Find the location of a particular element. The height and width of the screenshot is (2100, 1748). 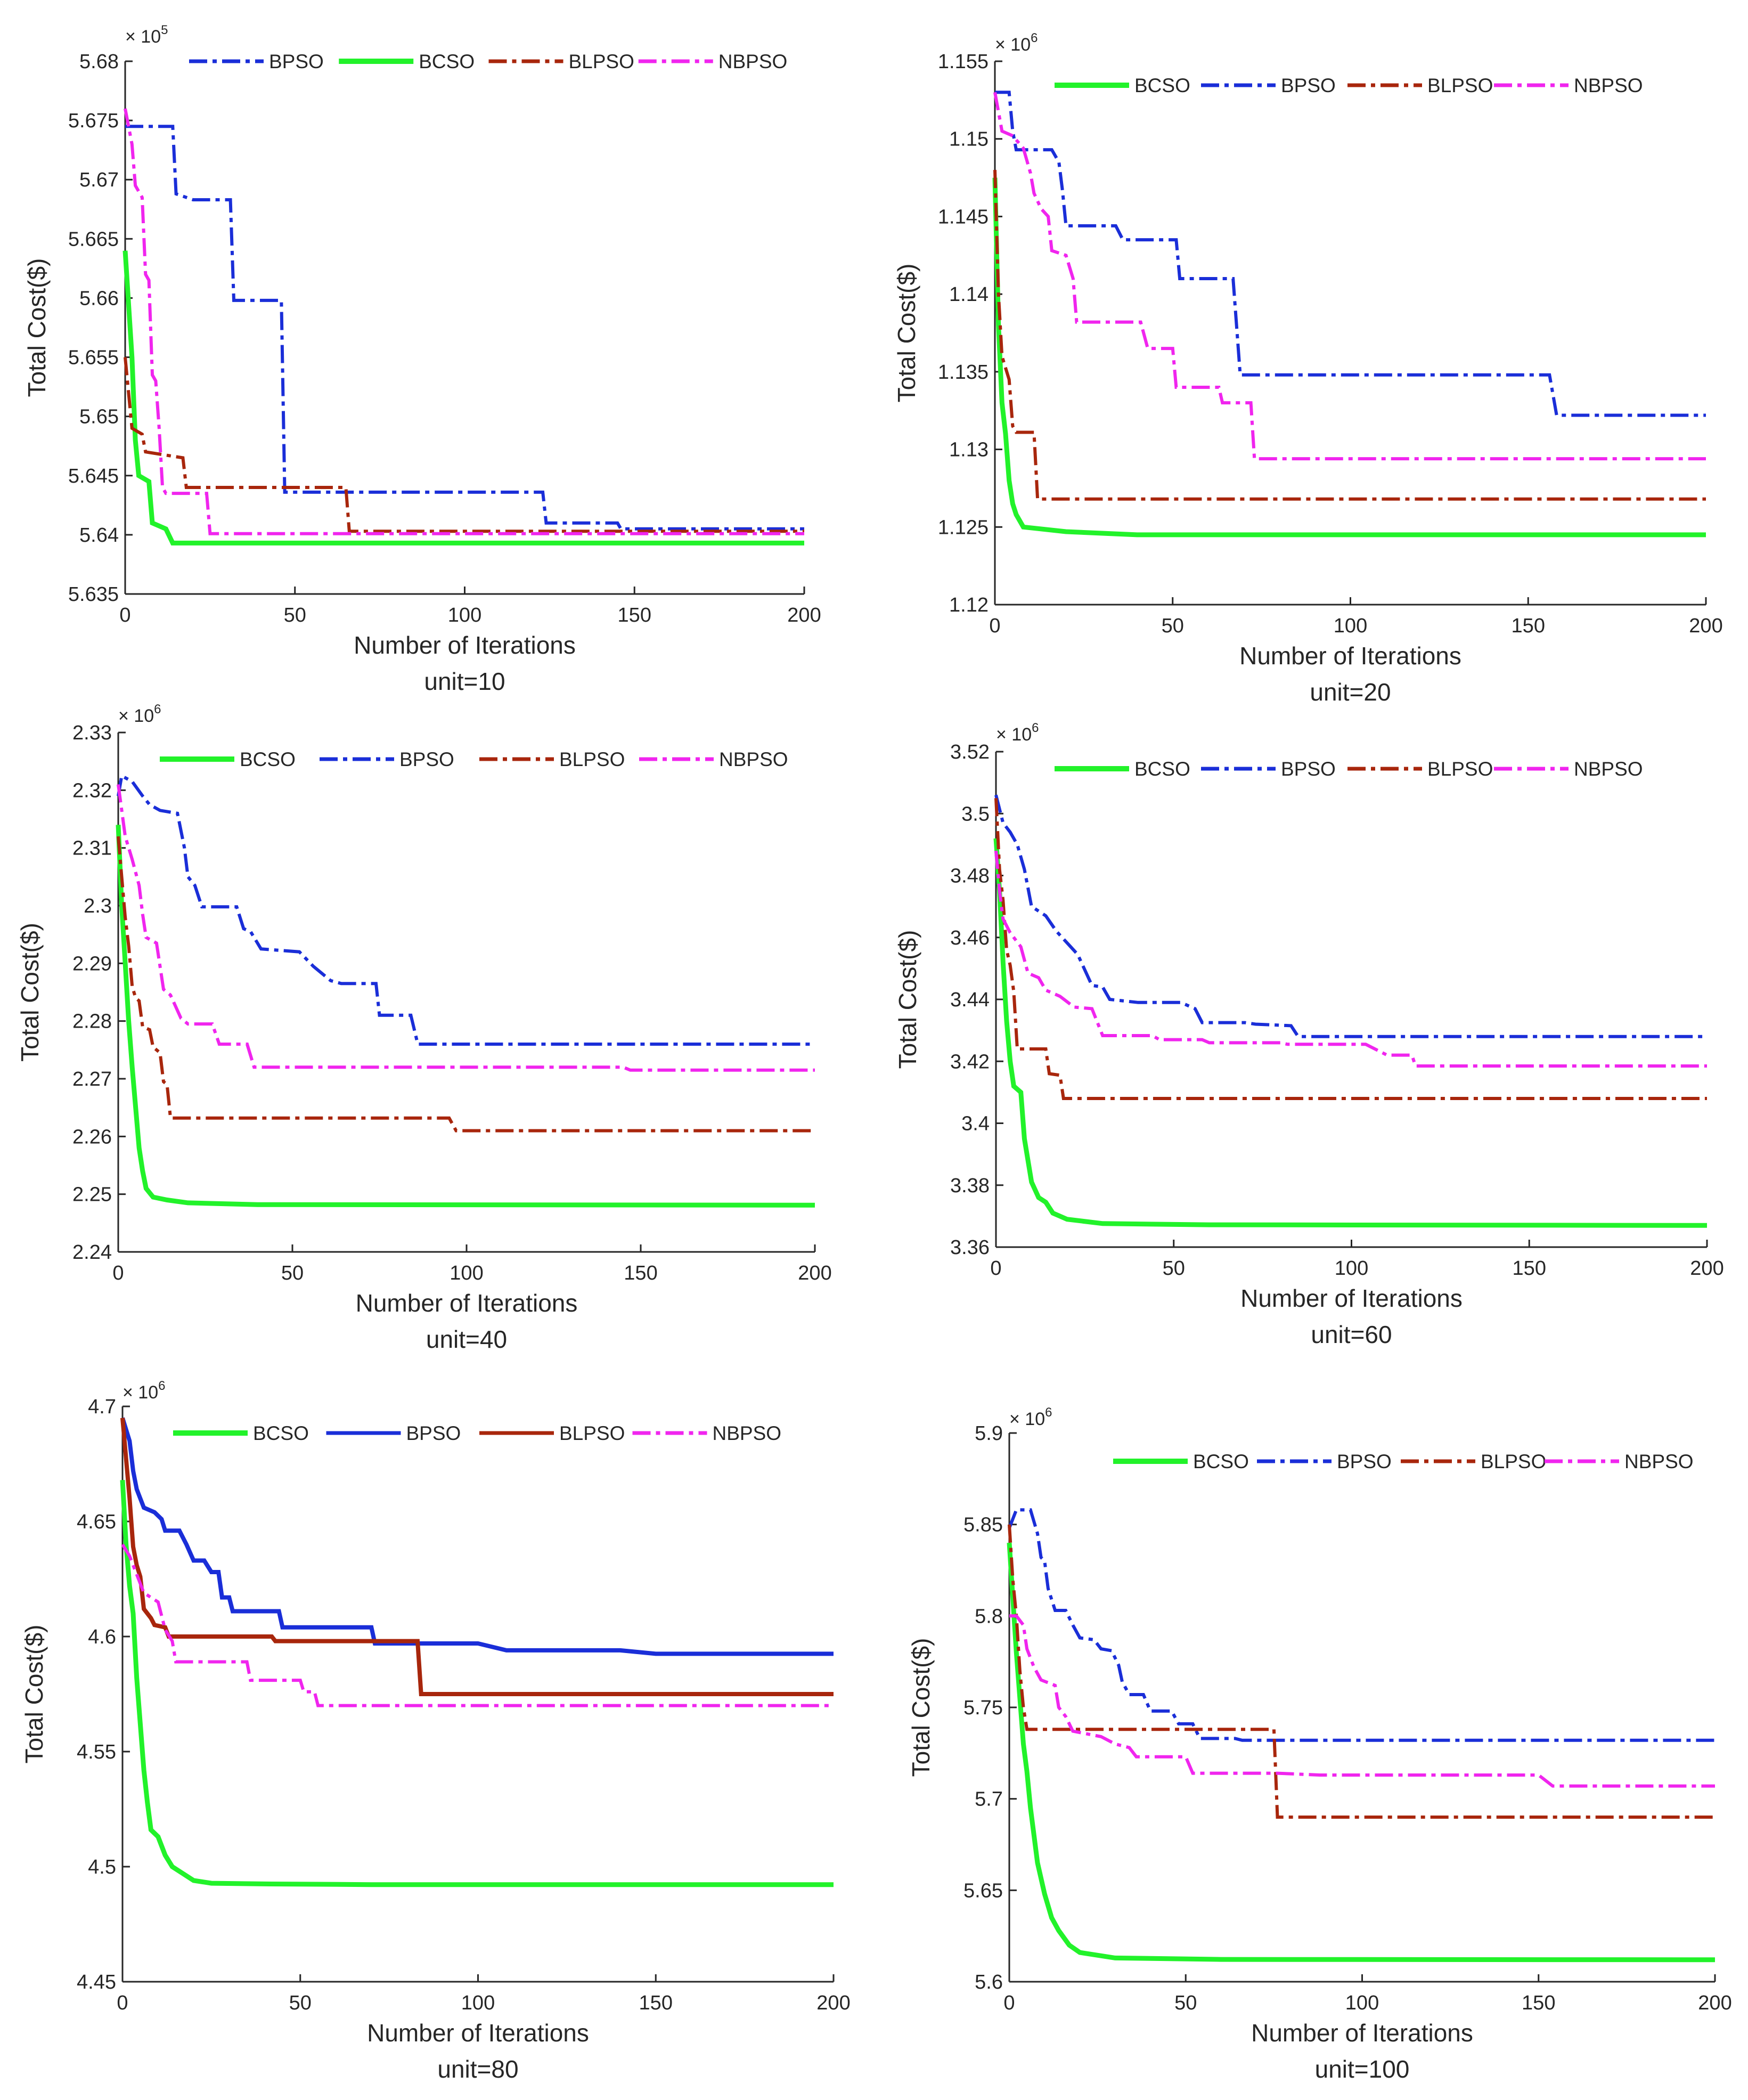

y-tick-label: 5.6 is located at coordinates (989, 1982).